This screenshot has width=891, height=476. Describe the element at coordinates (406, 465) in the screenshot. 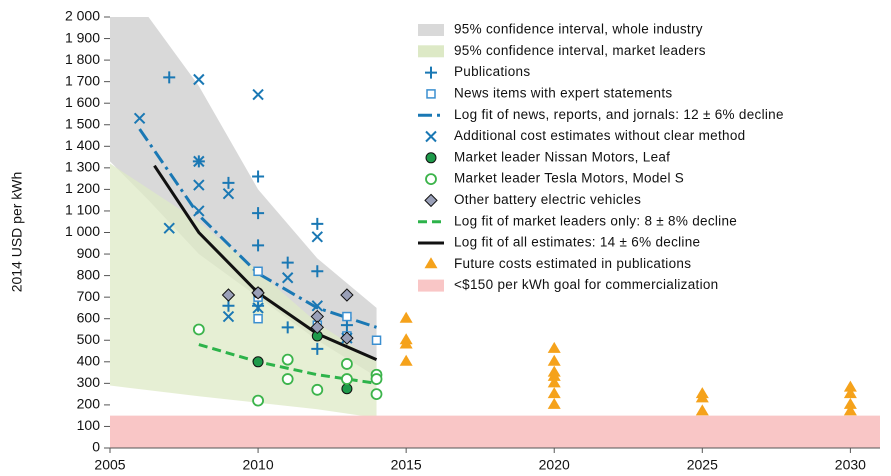

I see `x-tick-label: 2015` at that location.